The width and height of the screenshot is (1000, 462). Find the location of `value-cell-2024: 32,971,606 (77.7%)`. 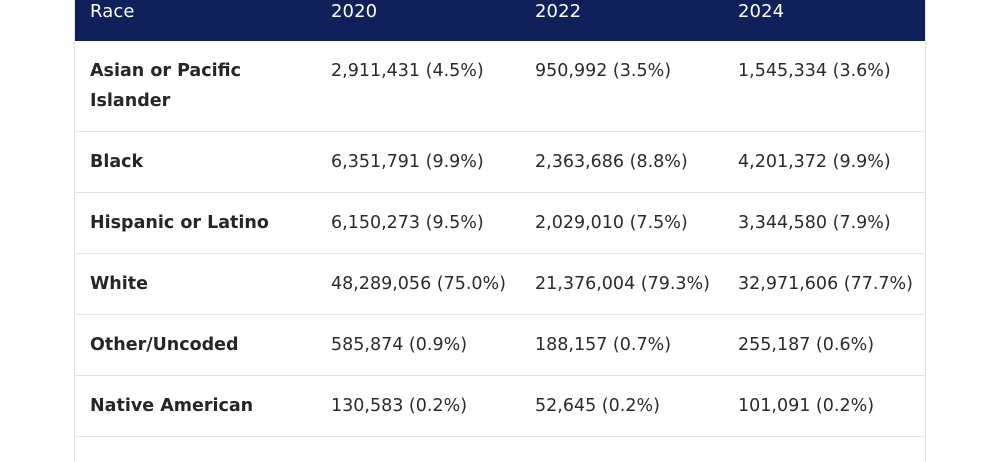

value-cell-2024: 32,971,606 (77.7%) is located at coordinates (824, 284).